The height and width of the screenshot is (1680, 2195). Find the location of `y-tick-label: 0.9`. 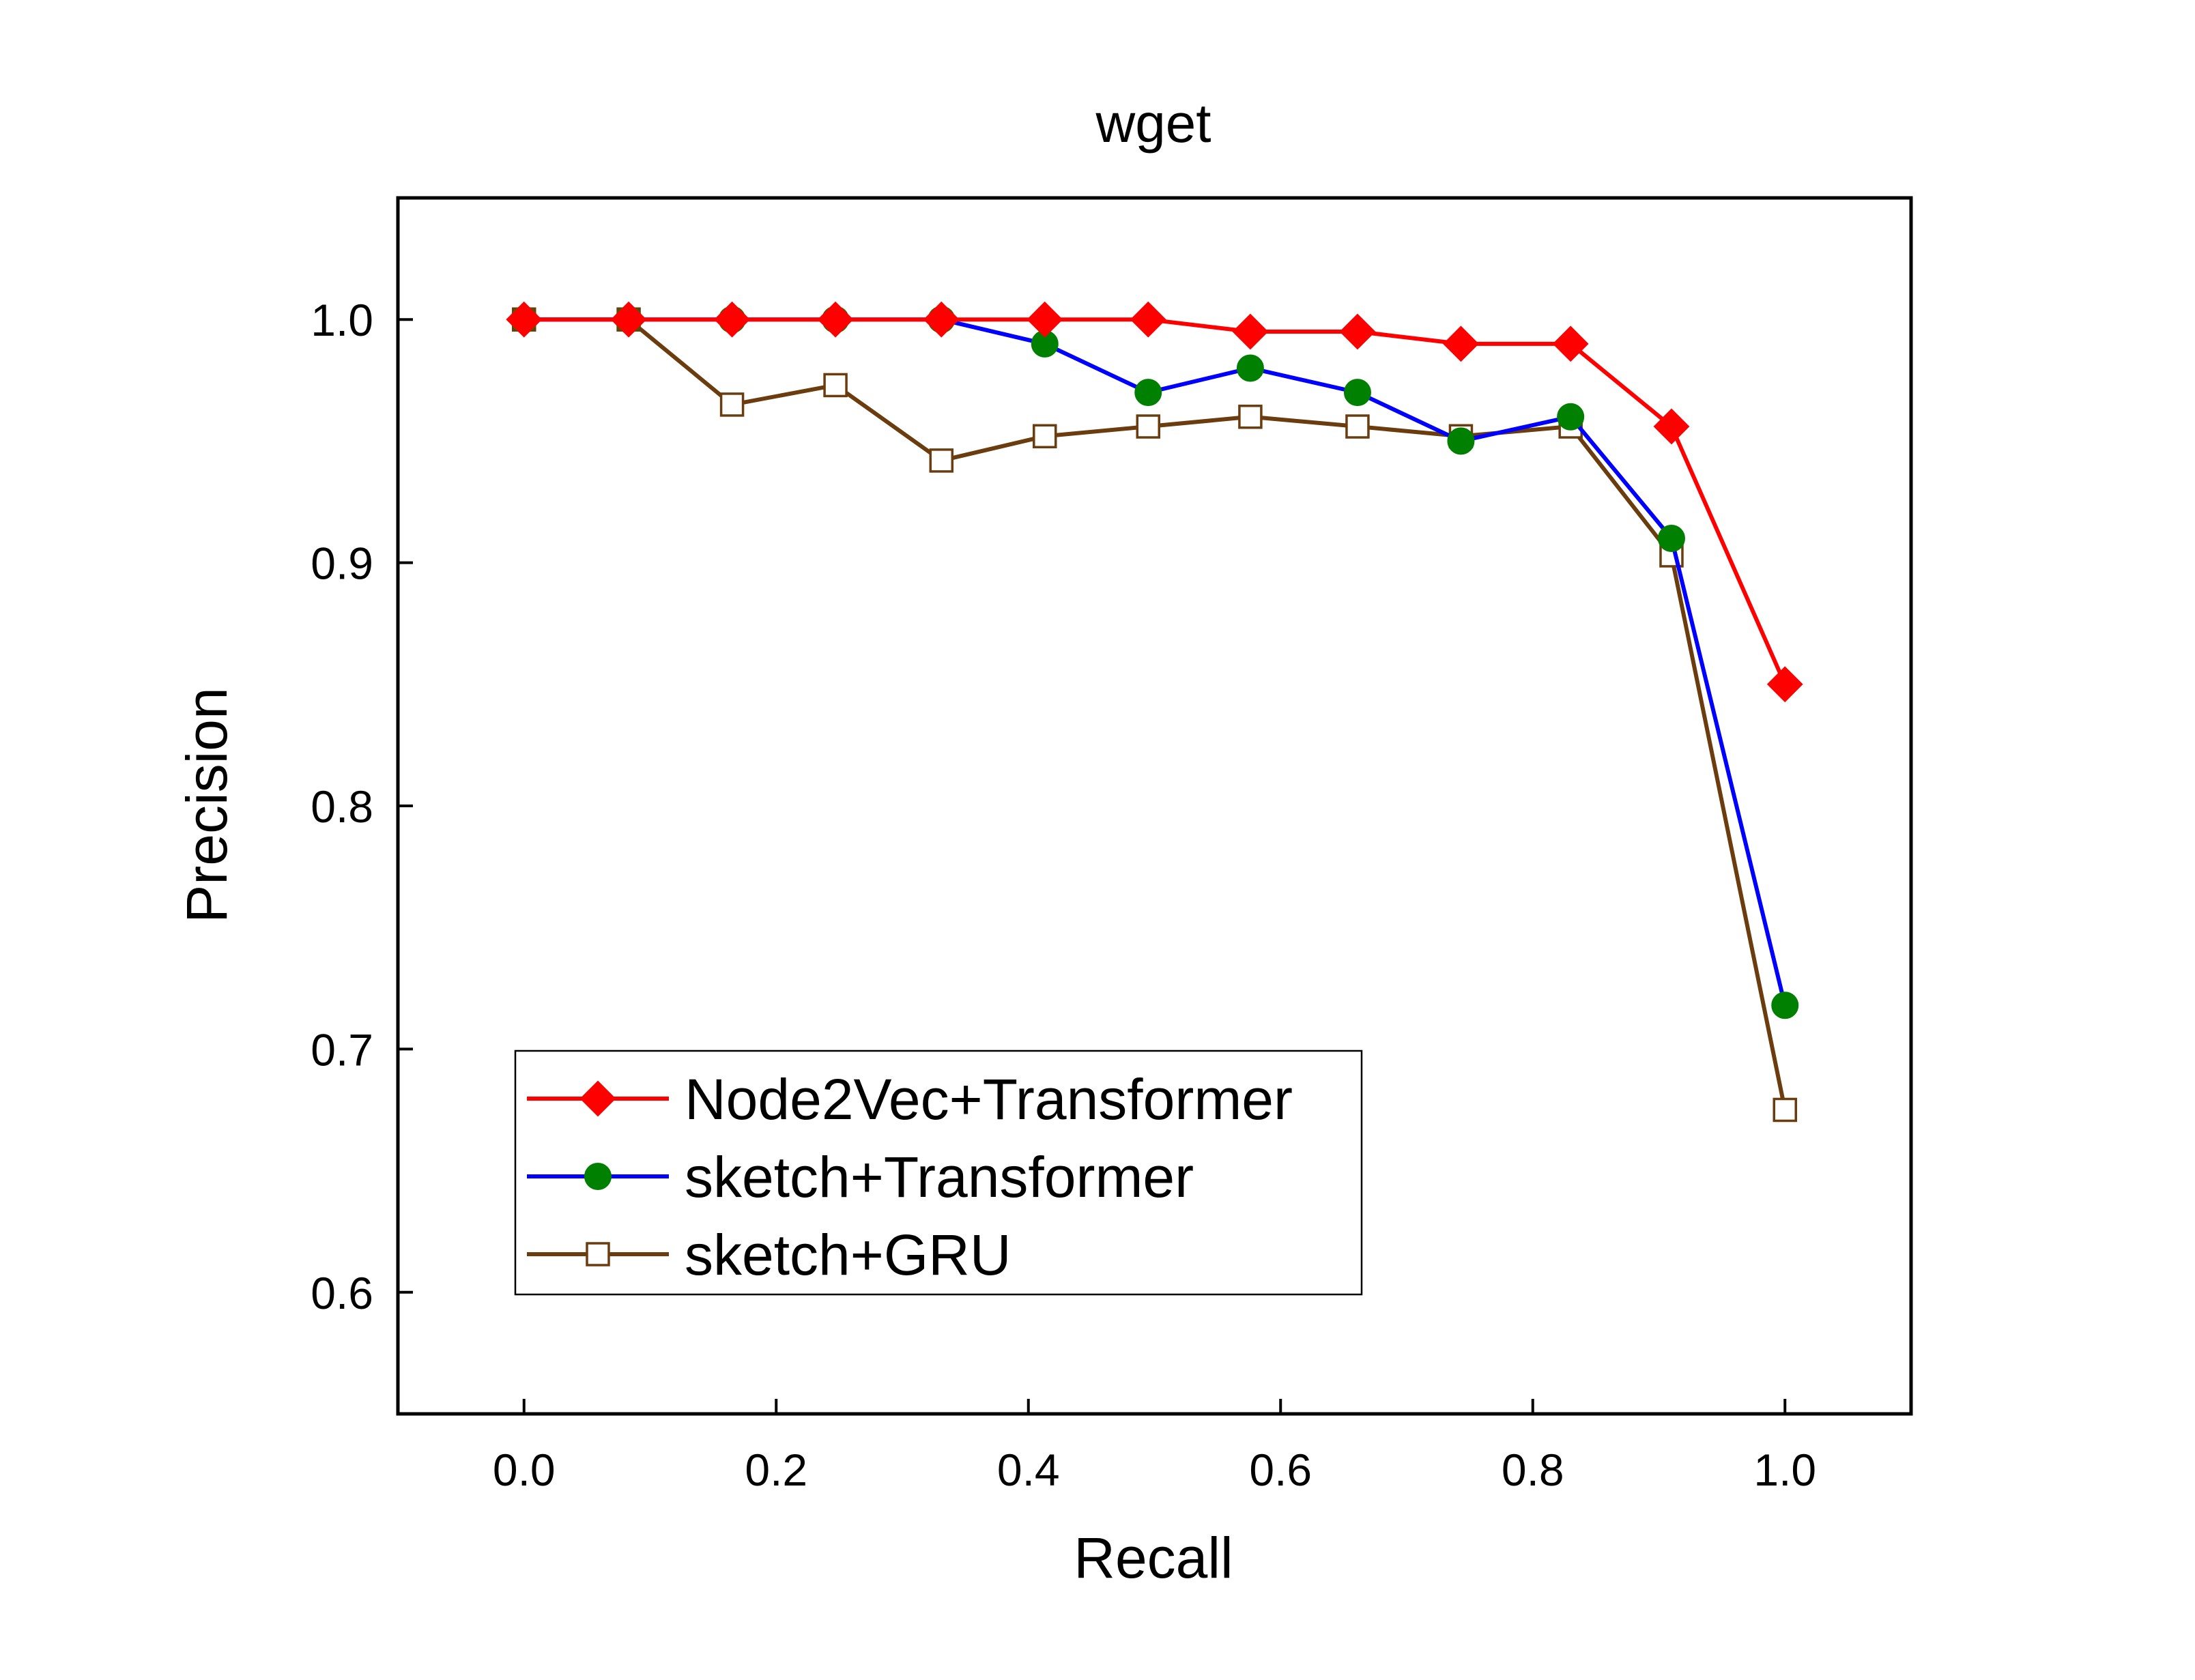

y-tick-label: 0.9 is located at coordinates (342, 563).